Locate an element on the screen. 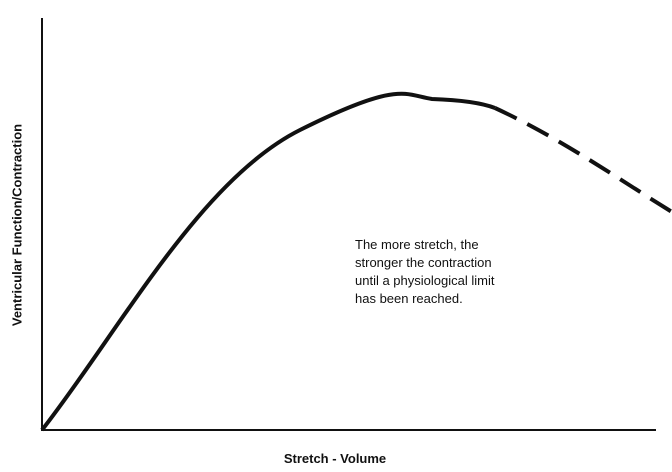 The width and height of the screenshot is (672, 472). curve-dashed is located at coordinates (583, 160).